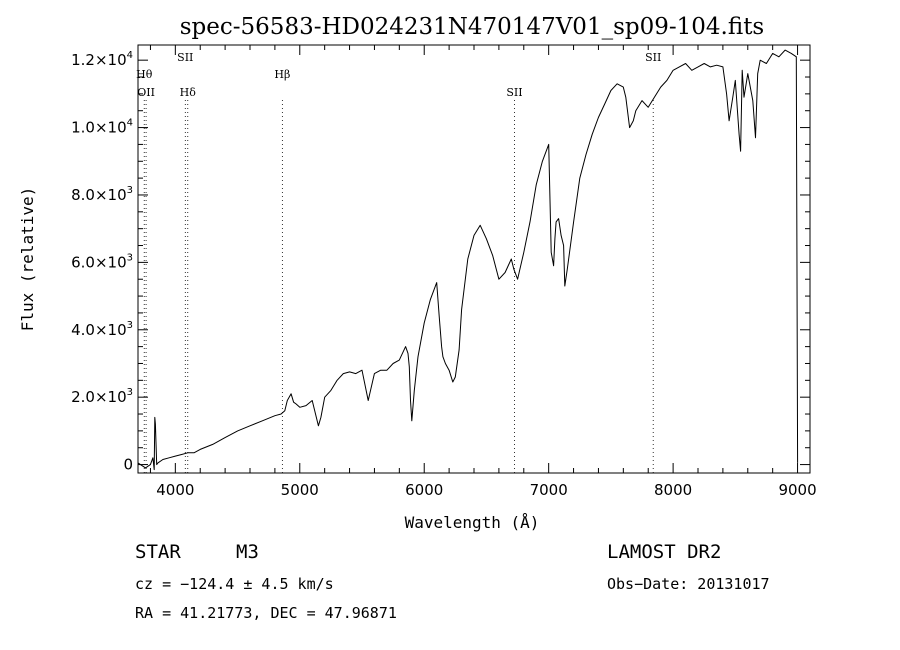 Image resolution: width=900 pixels, height=650 pixels. What do you see at coordinates (102, 59) in the screenshot?
I see `y-tick-label: 1.2×104` at bounding box center [102, 59].